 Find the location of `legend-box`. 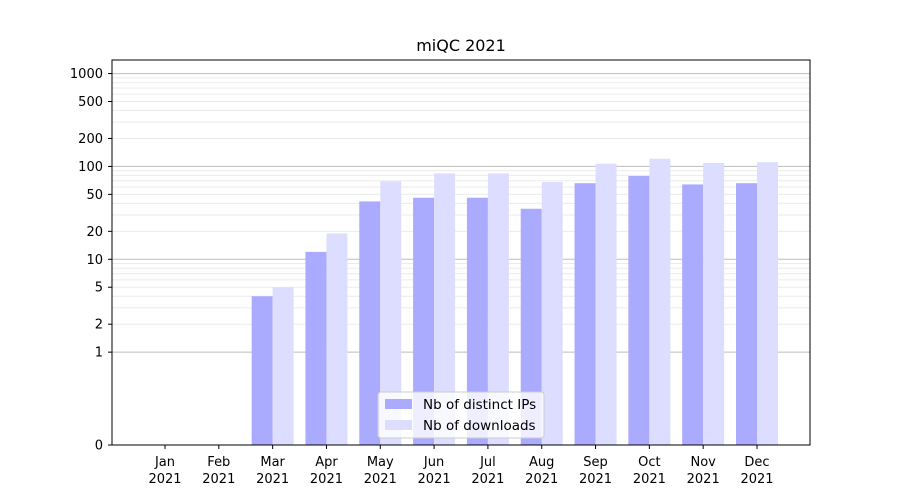

legend-box is located at coordinates (461, 415).